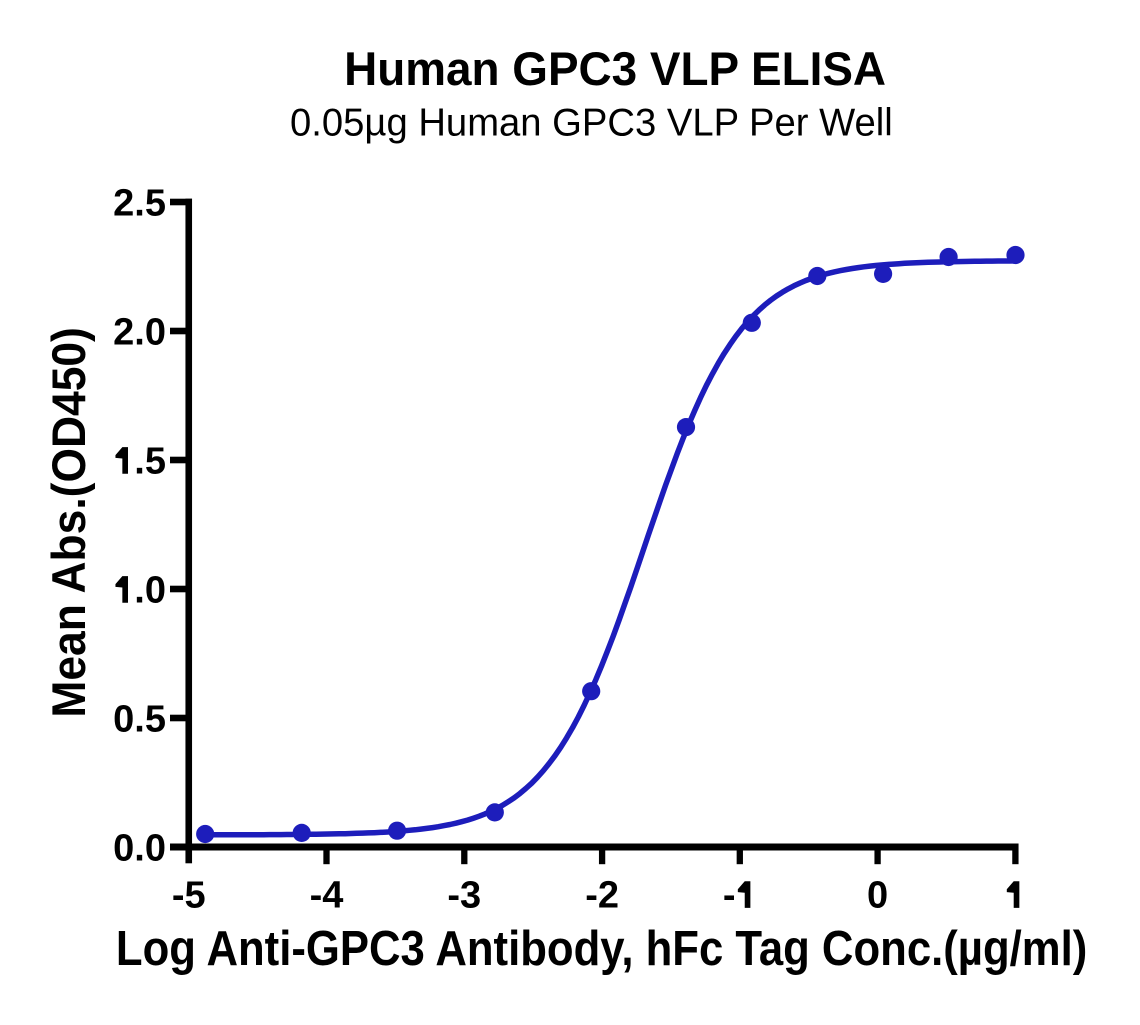  Describe the element at coordinates (139, 720) in the screenshot. I see `svg-text: 0.5` at that location.